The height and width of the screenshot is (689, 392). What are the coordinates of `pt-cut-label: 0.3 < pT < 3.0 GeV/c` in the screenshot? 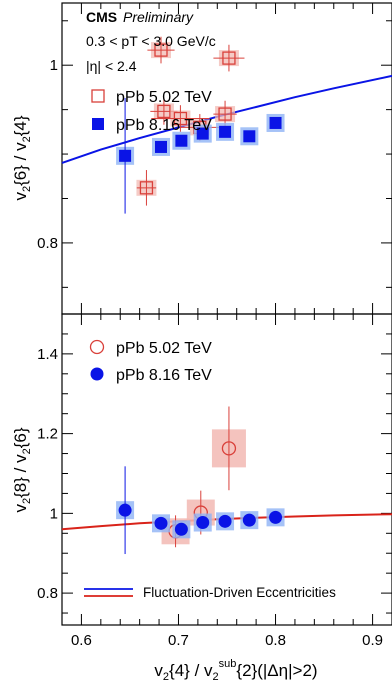 It's located at (151, 41).